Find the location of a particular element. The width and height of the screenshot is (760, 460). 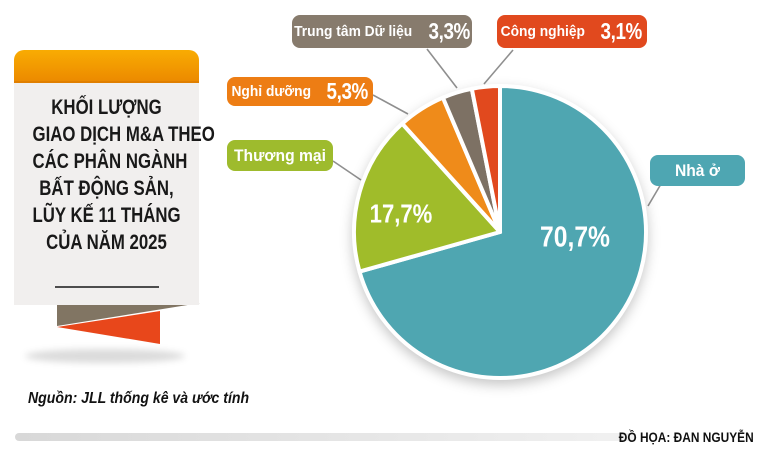

bottom-divider-bar is located at coordinates (325, 437).